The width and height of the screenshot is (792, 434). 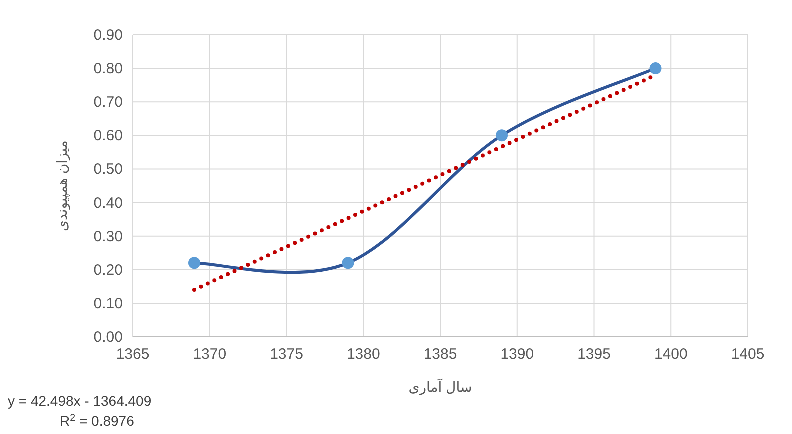 What do you see at coordinates (62, 186) in the screenshot?
I see `y-axis-title: میزان همپیوندی` at bounding box center [62, 186].